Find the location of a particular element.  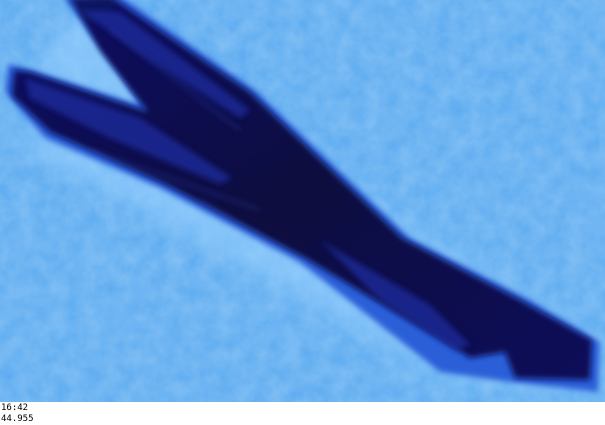

timestamp-label: 16:42 is located at coordinates (15, 408).